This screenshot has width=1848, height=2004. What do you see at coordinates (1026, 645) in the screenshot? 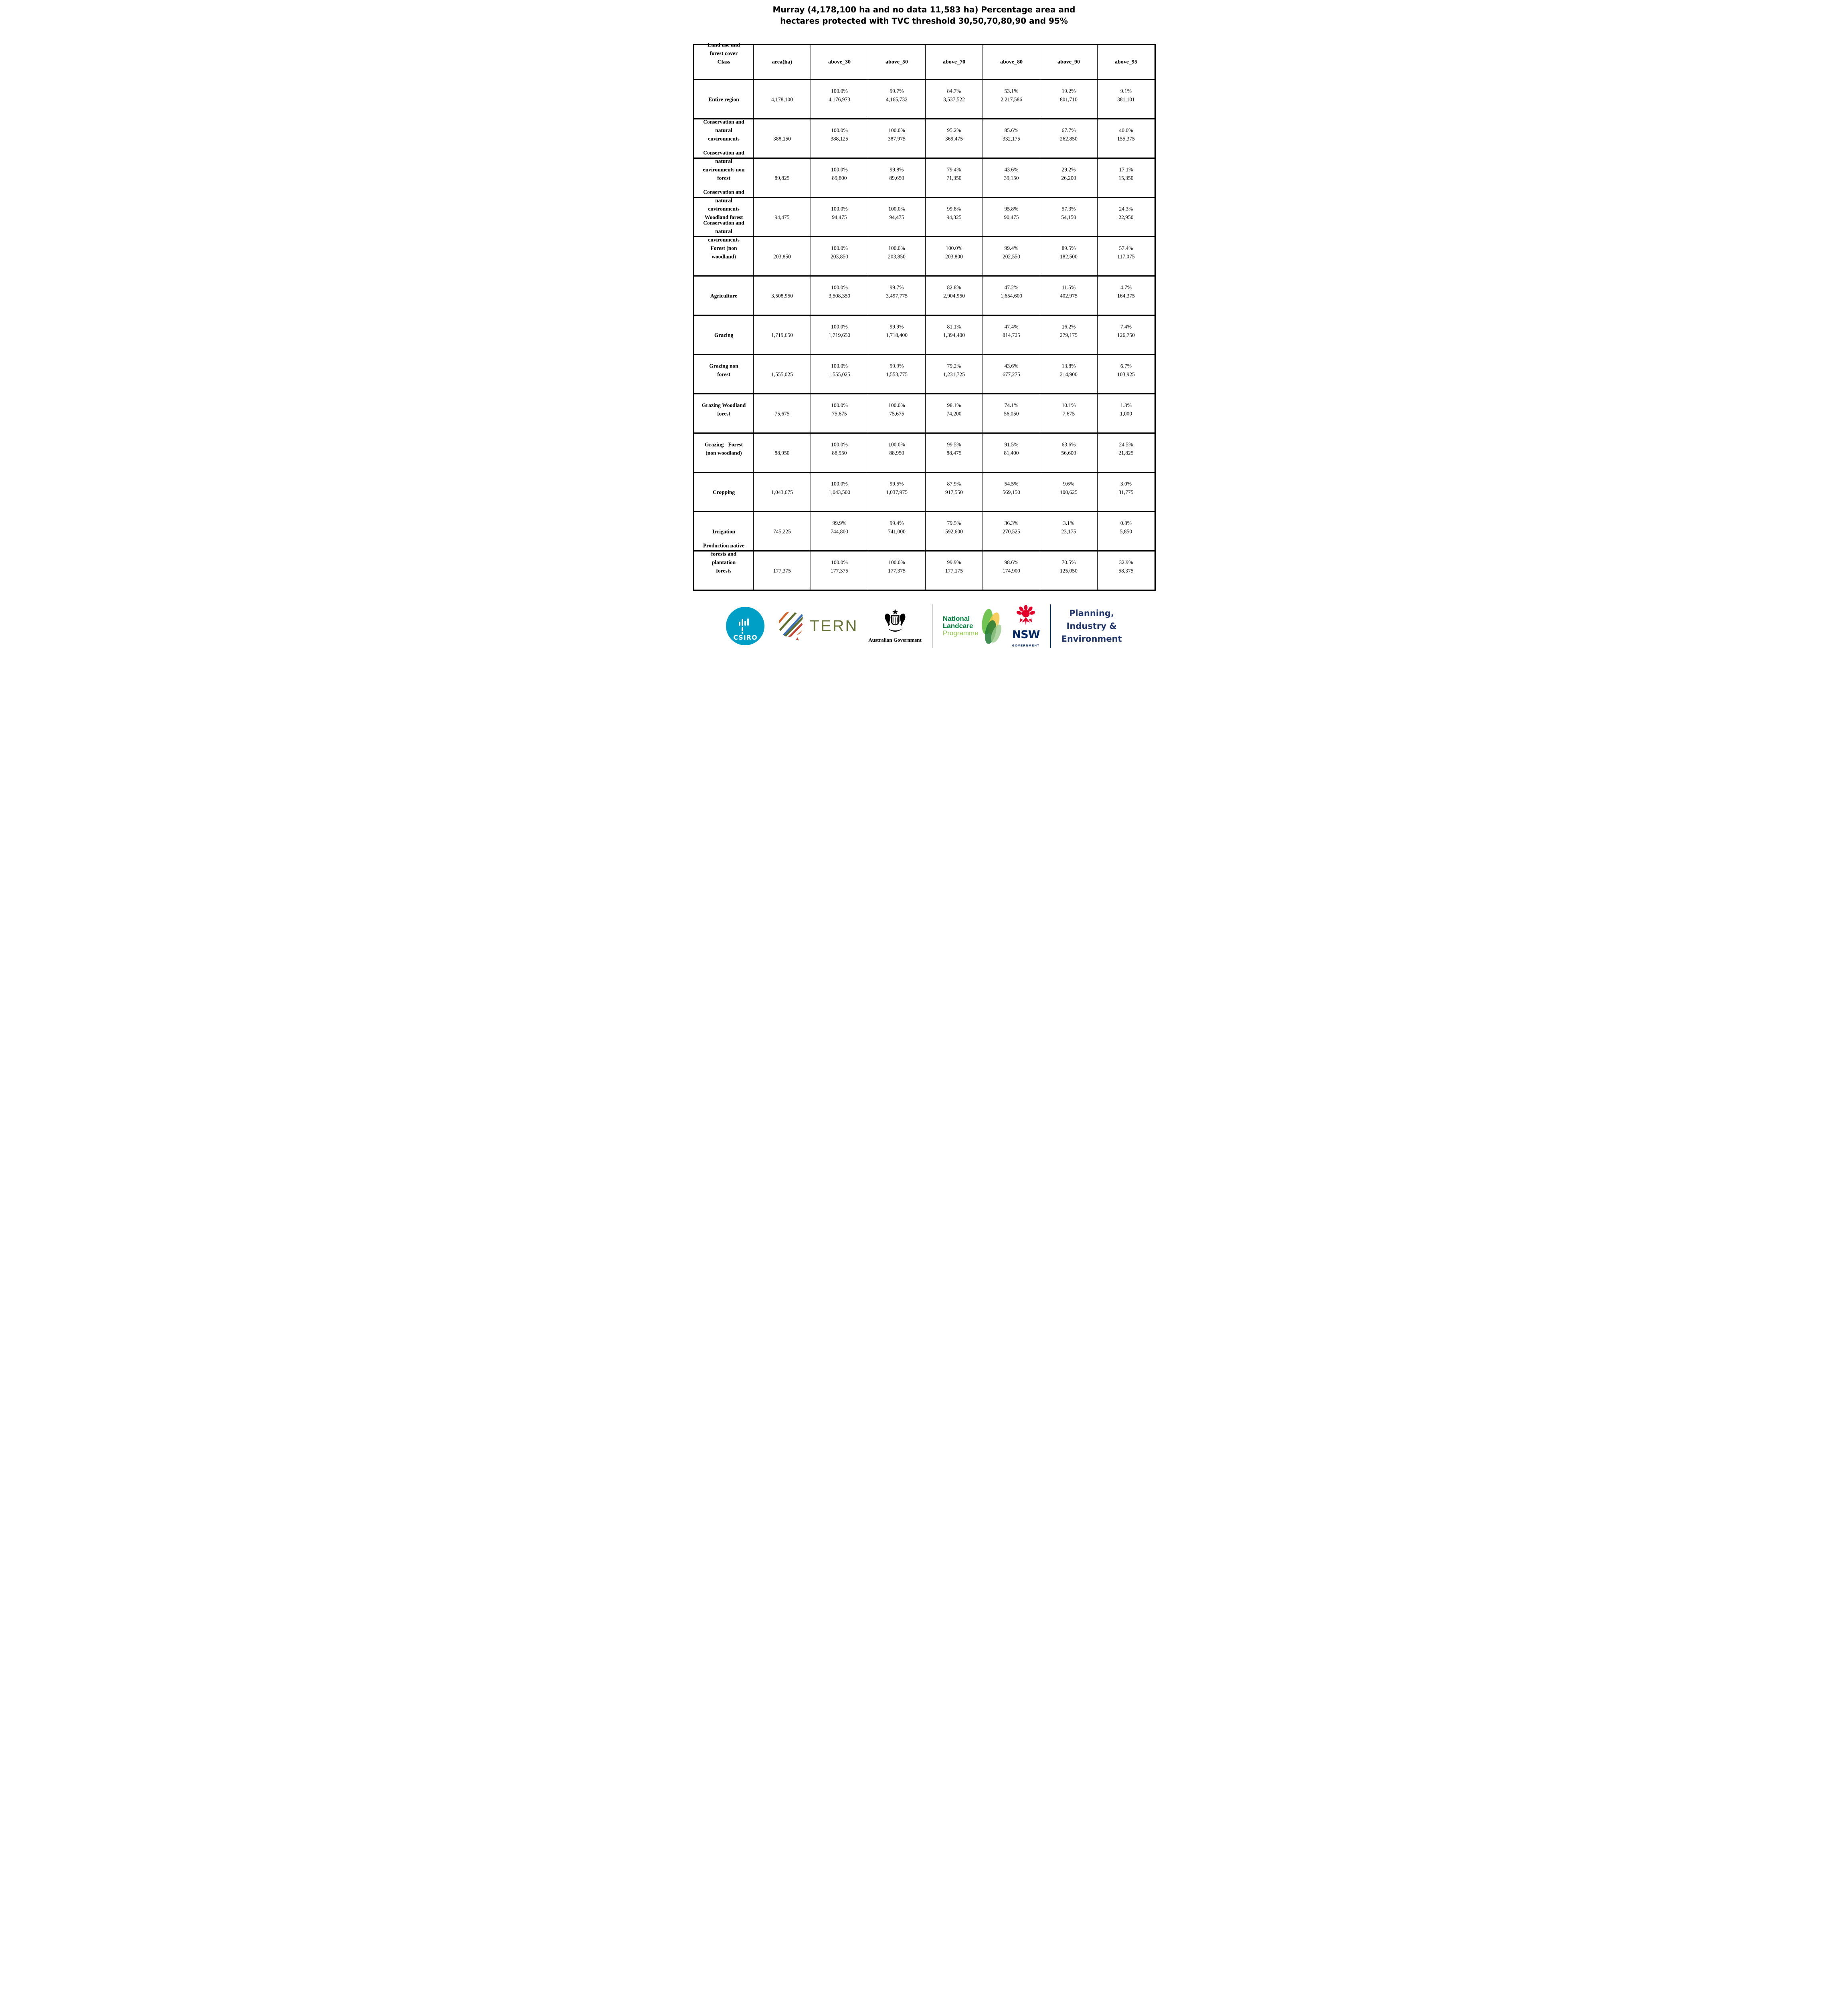
I see `nsw-government-label: GOVERNMENT` at bounding box center [1026, 645].